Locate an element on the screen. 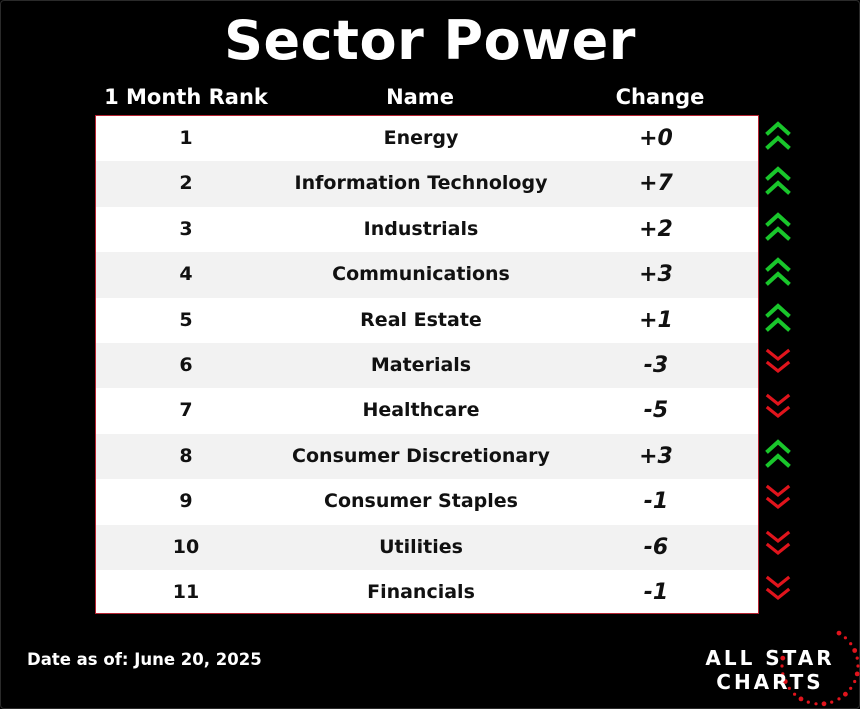  name-cell: Industrials is located at coordinates (421, 228).